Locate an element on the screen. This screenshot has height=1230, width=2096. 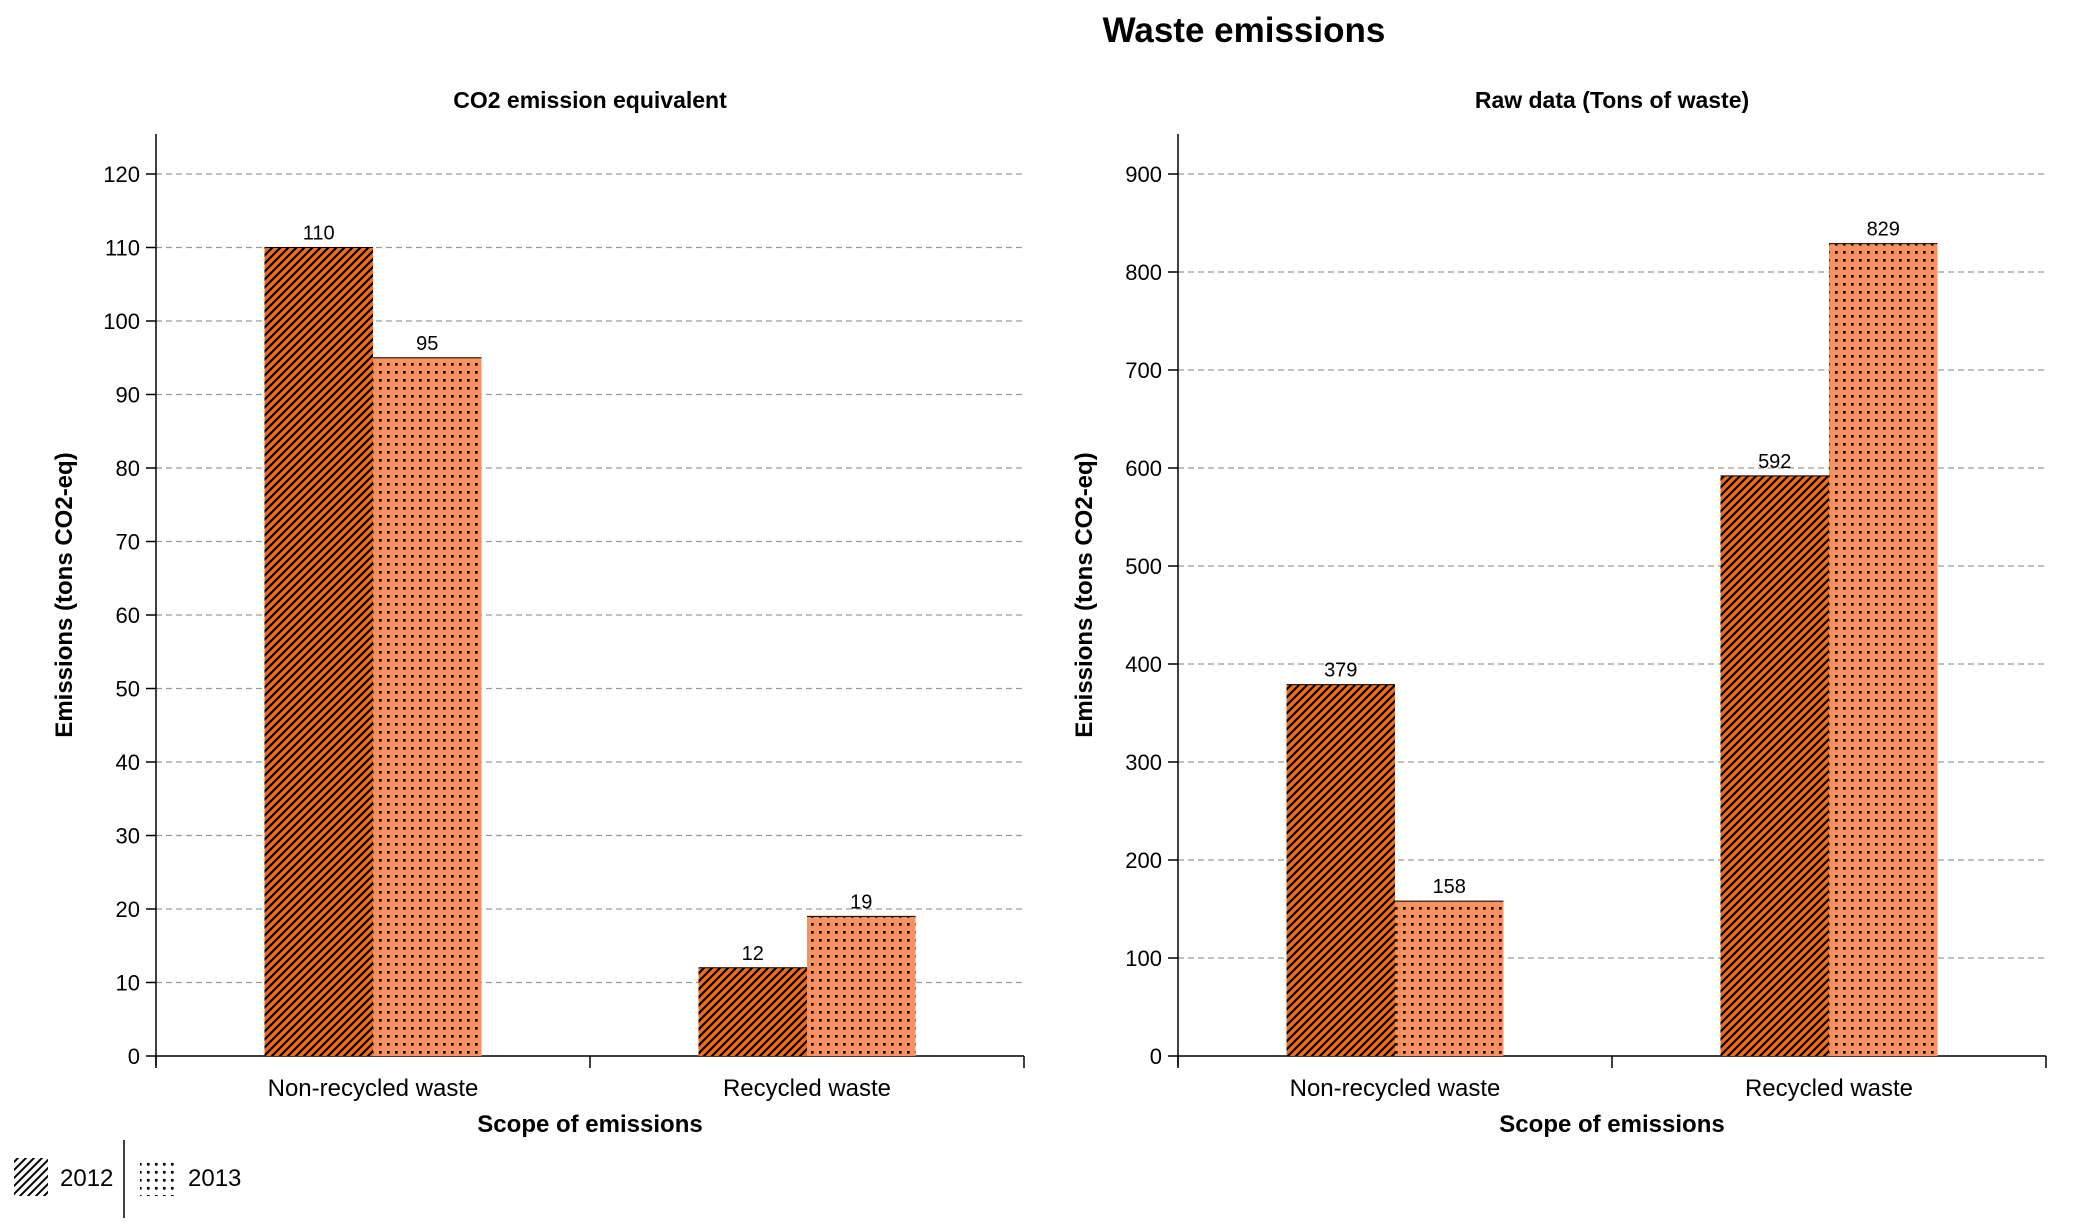
y-tick-label: 80 is located at coordinates (128, 468).